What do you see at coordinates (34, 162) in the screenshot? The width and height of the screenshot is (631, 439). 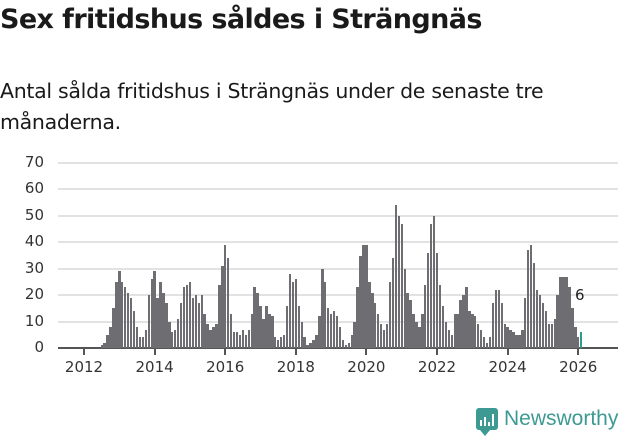 I see `y-tick-label: 70` at bounding box center [34, 162].